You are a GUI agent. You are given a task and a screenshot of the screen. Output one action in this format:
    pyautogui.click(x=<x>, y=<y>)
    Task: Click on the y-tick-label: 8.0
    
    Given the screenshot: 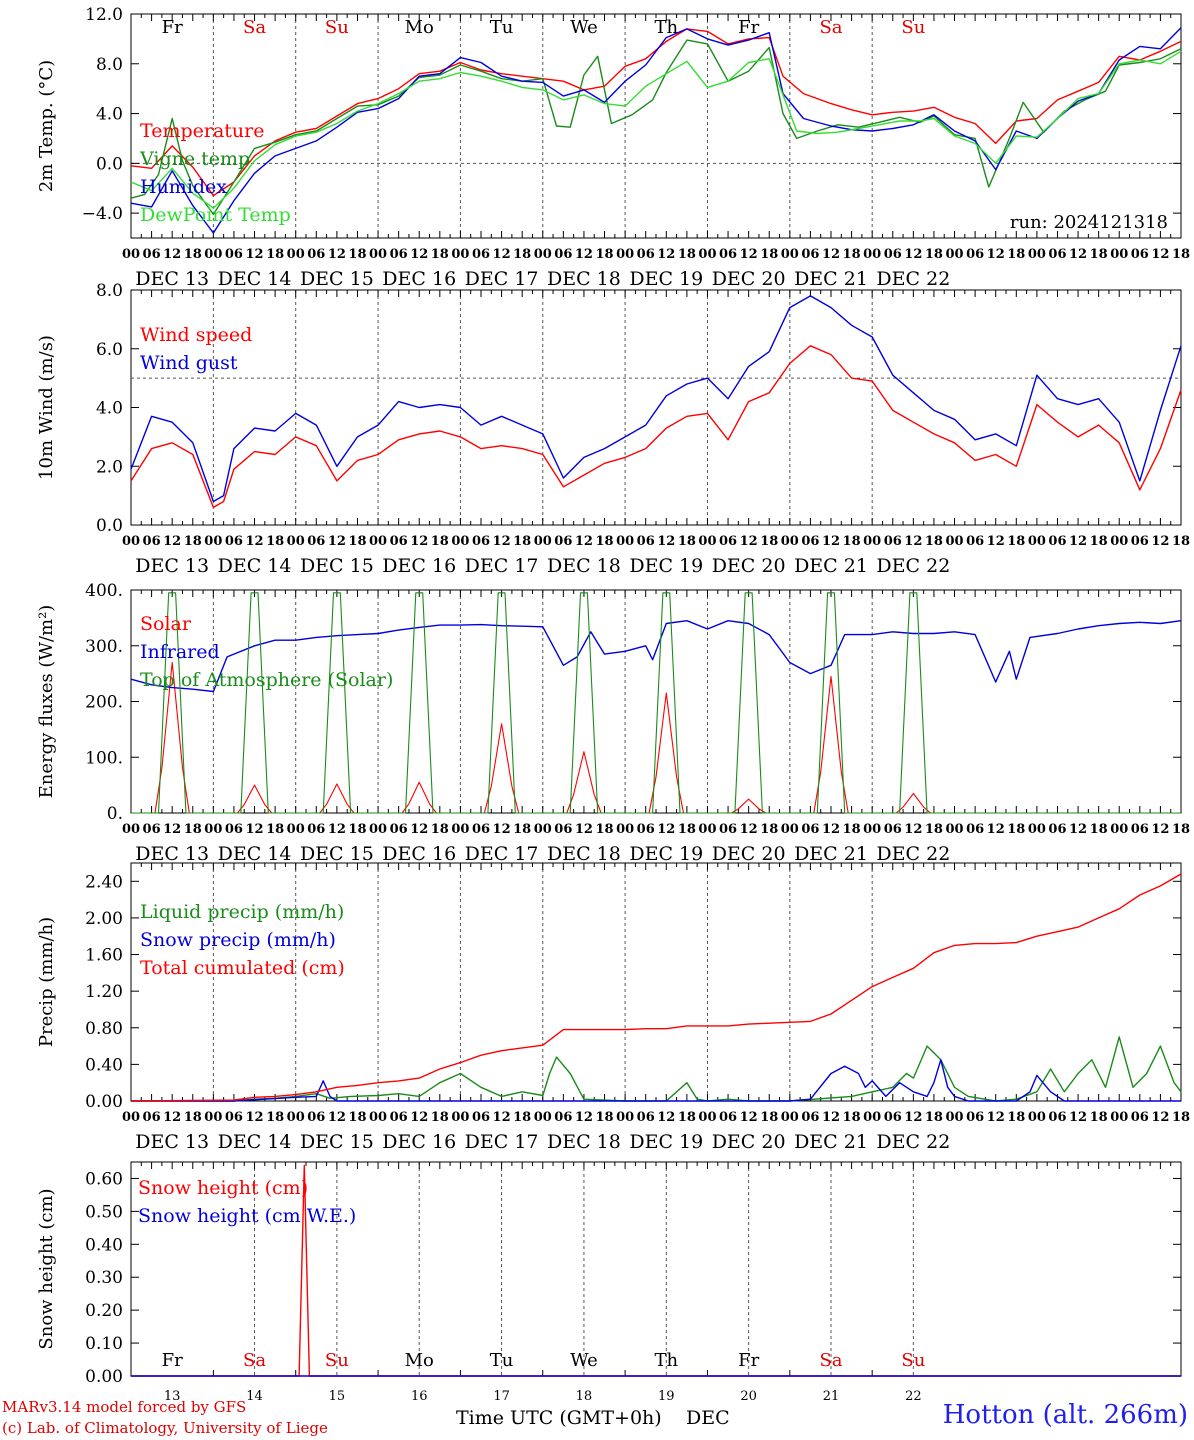 What is the action you would take?
    pyautogui.click(x=109, y=65)
    